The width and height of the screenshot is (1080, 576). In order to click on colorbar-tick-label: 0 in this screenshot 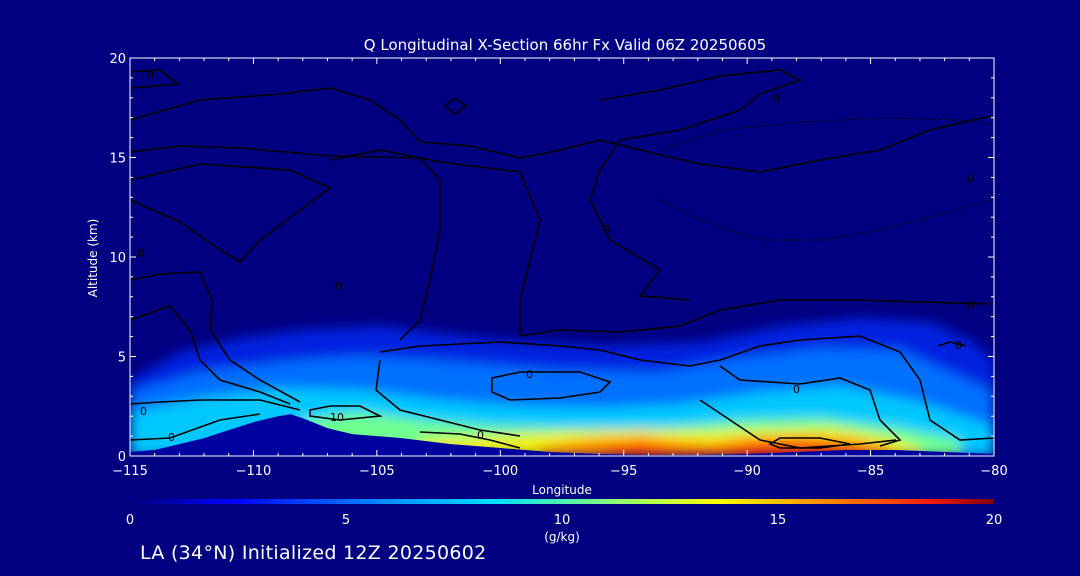, I will do `click(130, 520)`.